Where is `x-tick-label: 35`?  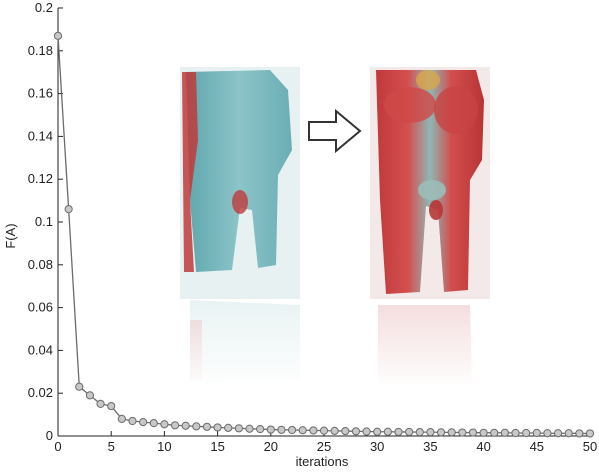 x-tick-label: 35 is located at coordinates (430, 446).